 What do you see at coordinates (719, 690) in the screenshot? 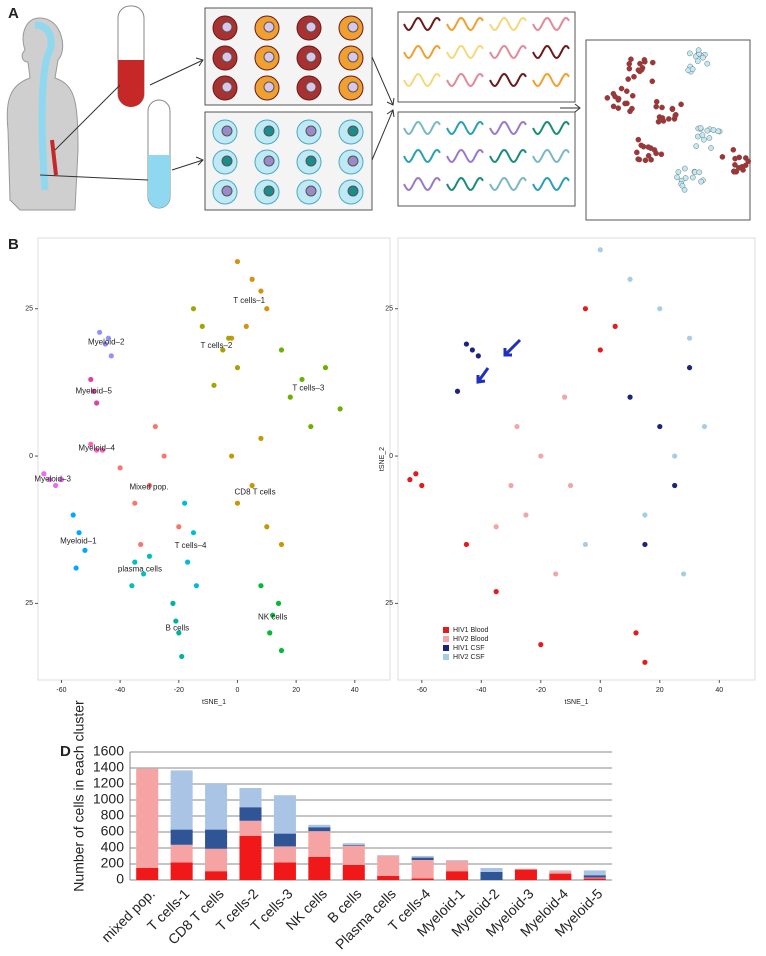
I see `x-tick-label: 40` at bounding box center [719, 690].